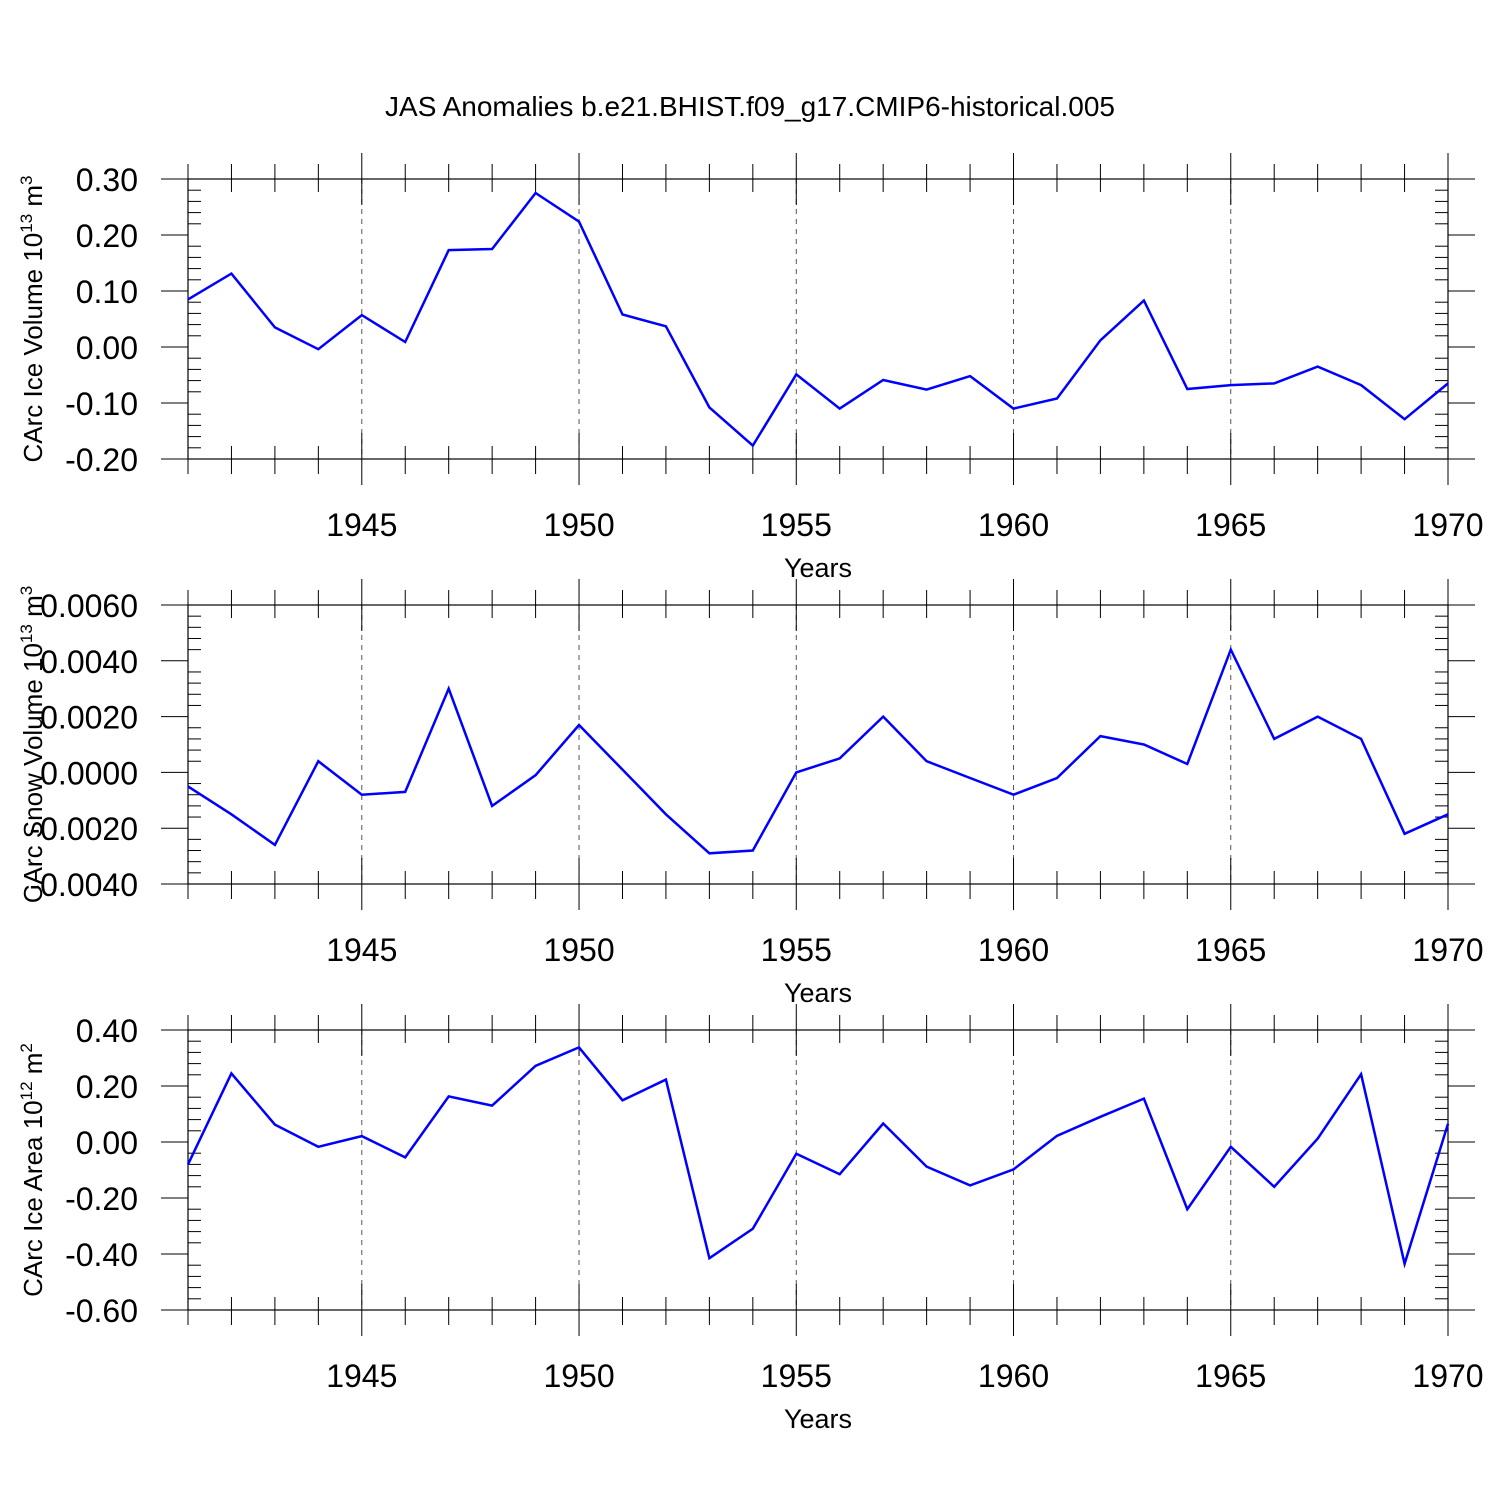 The height and width of the screenshot is (1500, 1500). Describe the element at coordinates (107, 1143) in the screenshot. I see `y-tick-label-3: 0.00` at that location.